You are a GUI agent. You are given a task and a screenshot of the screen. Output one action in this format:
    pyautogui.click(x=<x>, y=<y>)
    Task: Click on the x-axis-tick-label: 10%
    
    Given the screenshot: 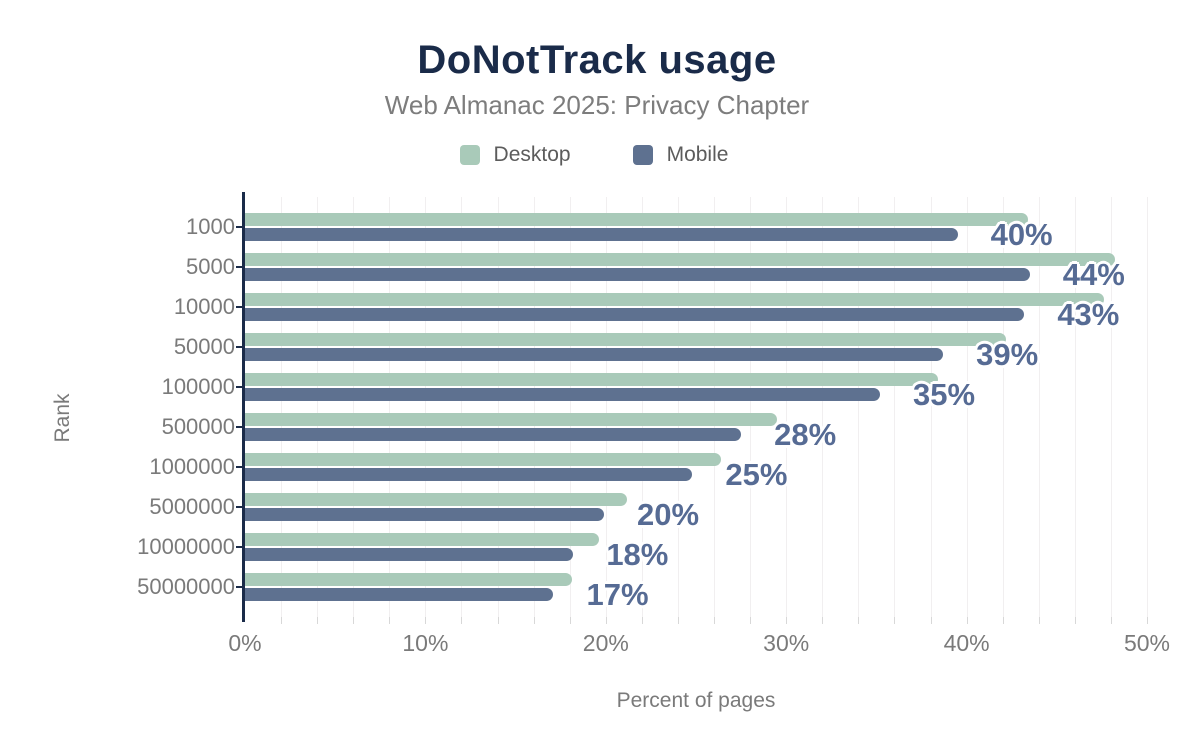 What is the action you would take?
    pyautogui.click(x=425, y=643)
    